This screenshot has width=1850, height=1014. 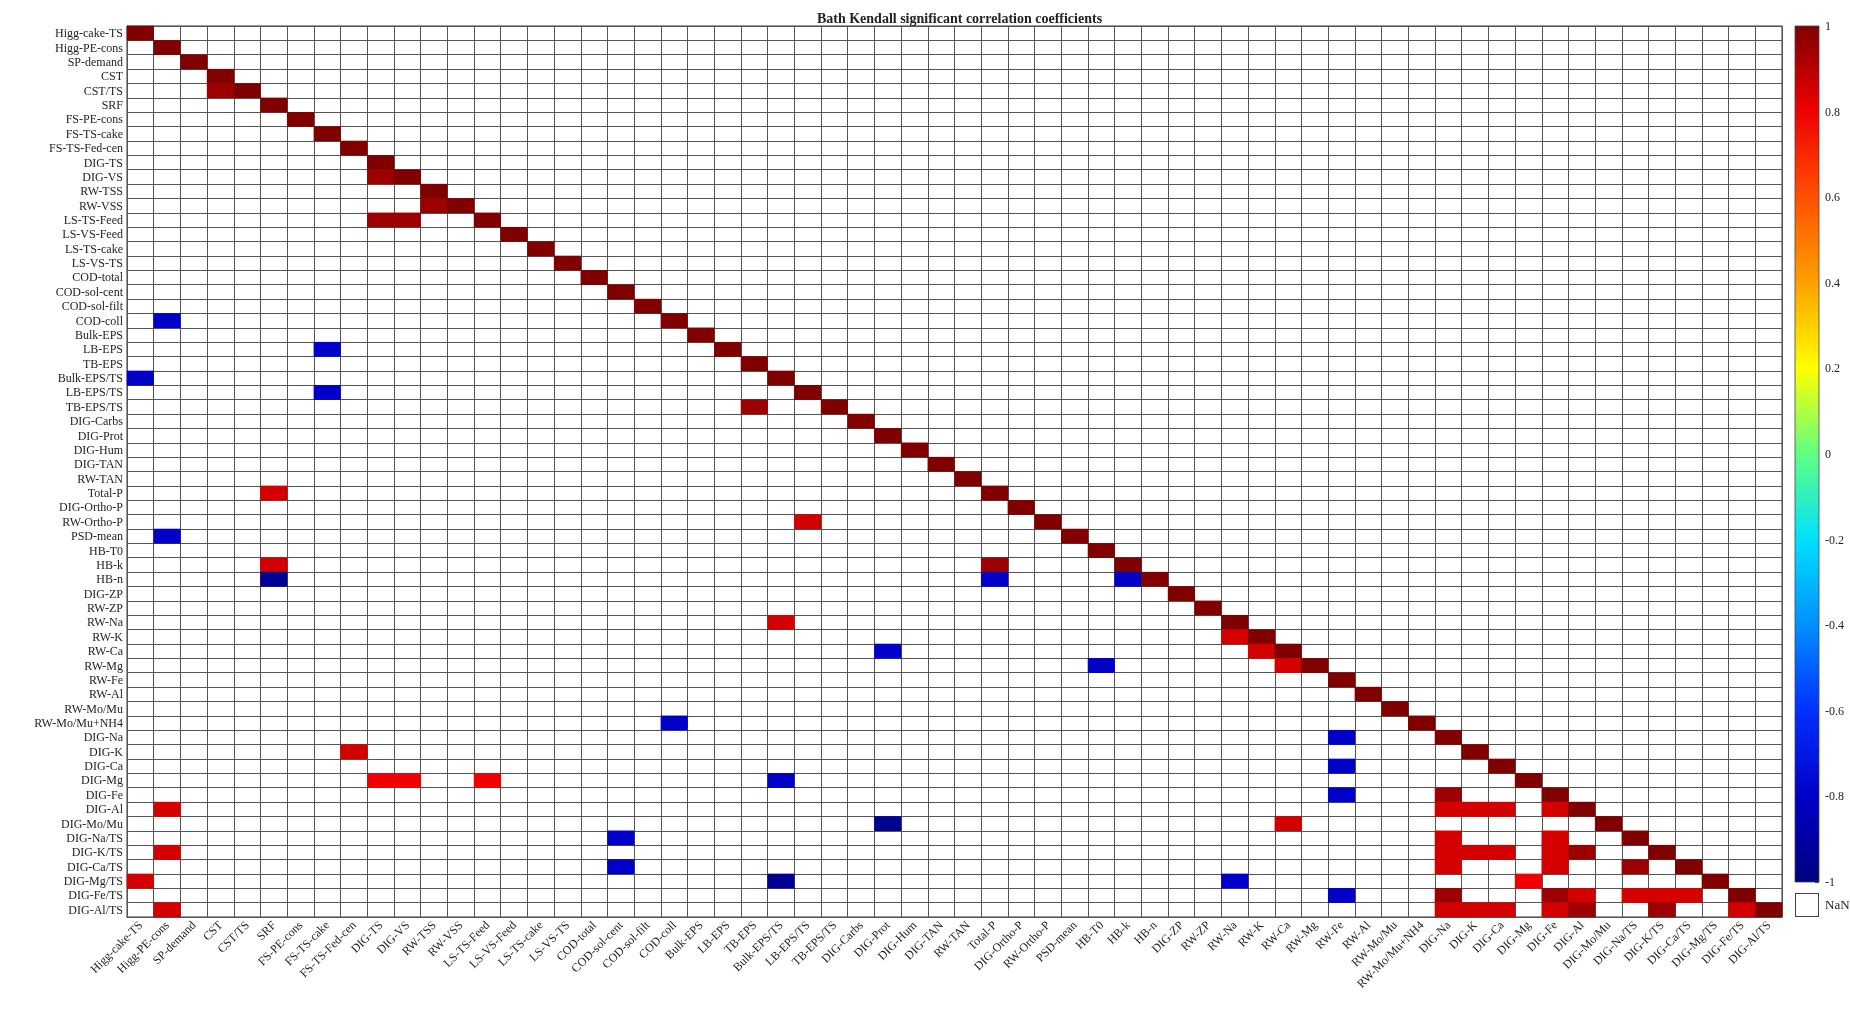 I want to click on y-tick-label: DIG-Fe, so click(x=104, y=794).